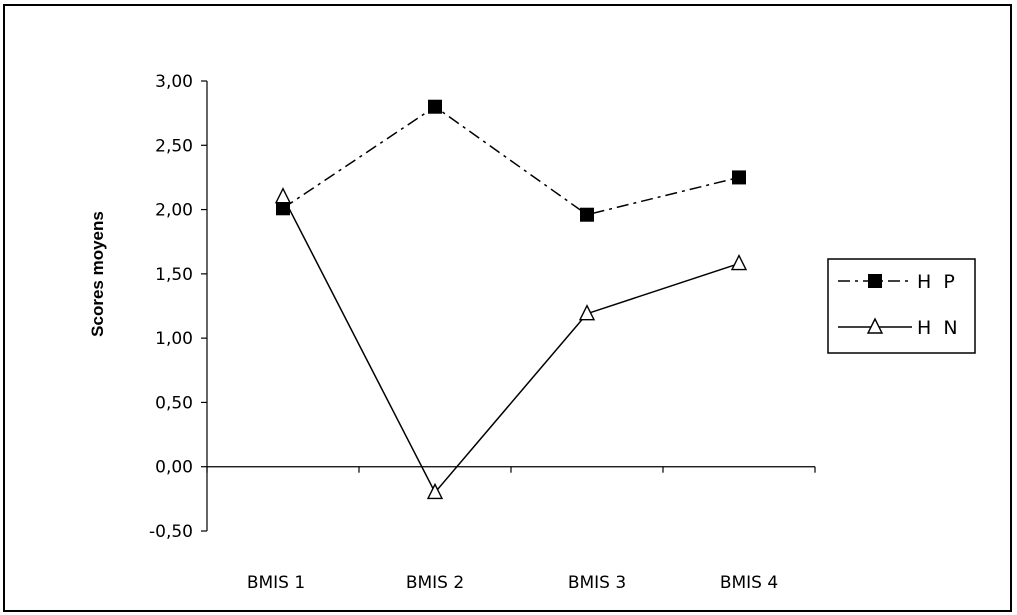 This screenshot has width=1017, height=615. Describe the element at coordinates (171, 532) in the screenshot. I see `y-tick-label: -0,50` at that location.